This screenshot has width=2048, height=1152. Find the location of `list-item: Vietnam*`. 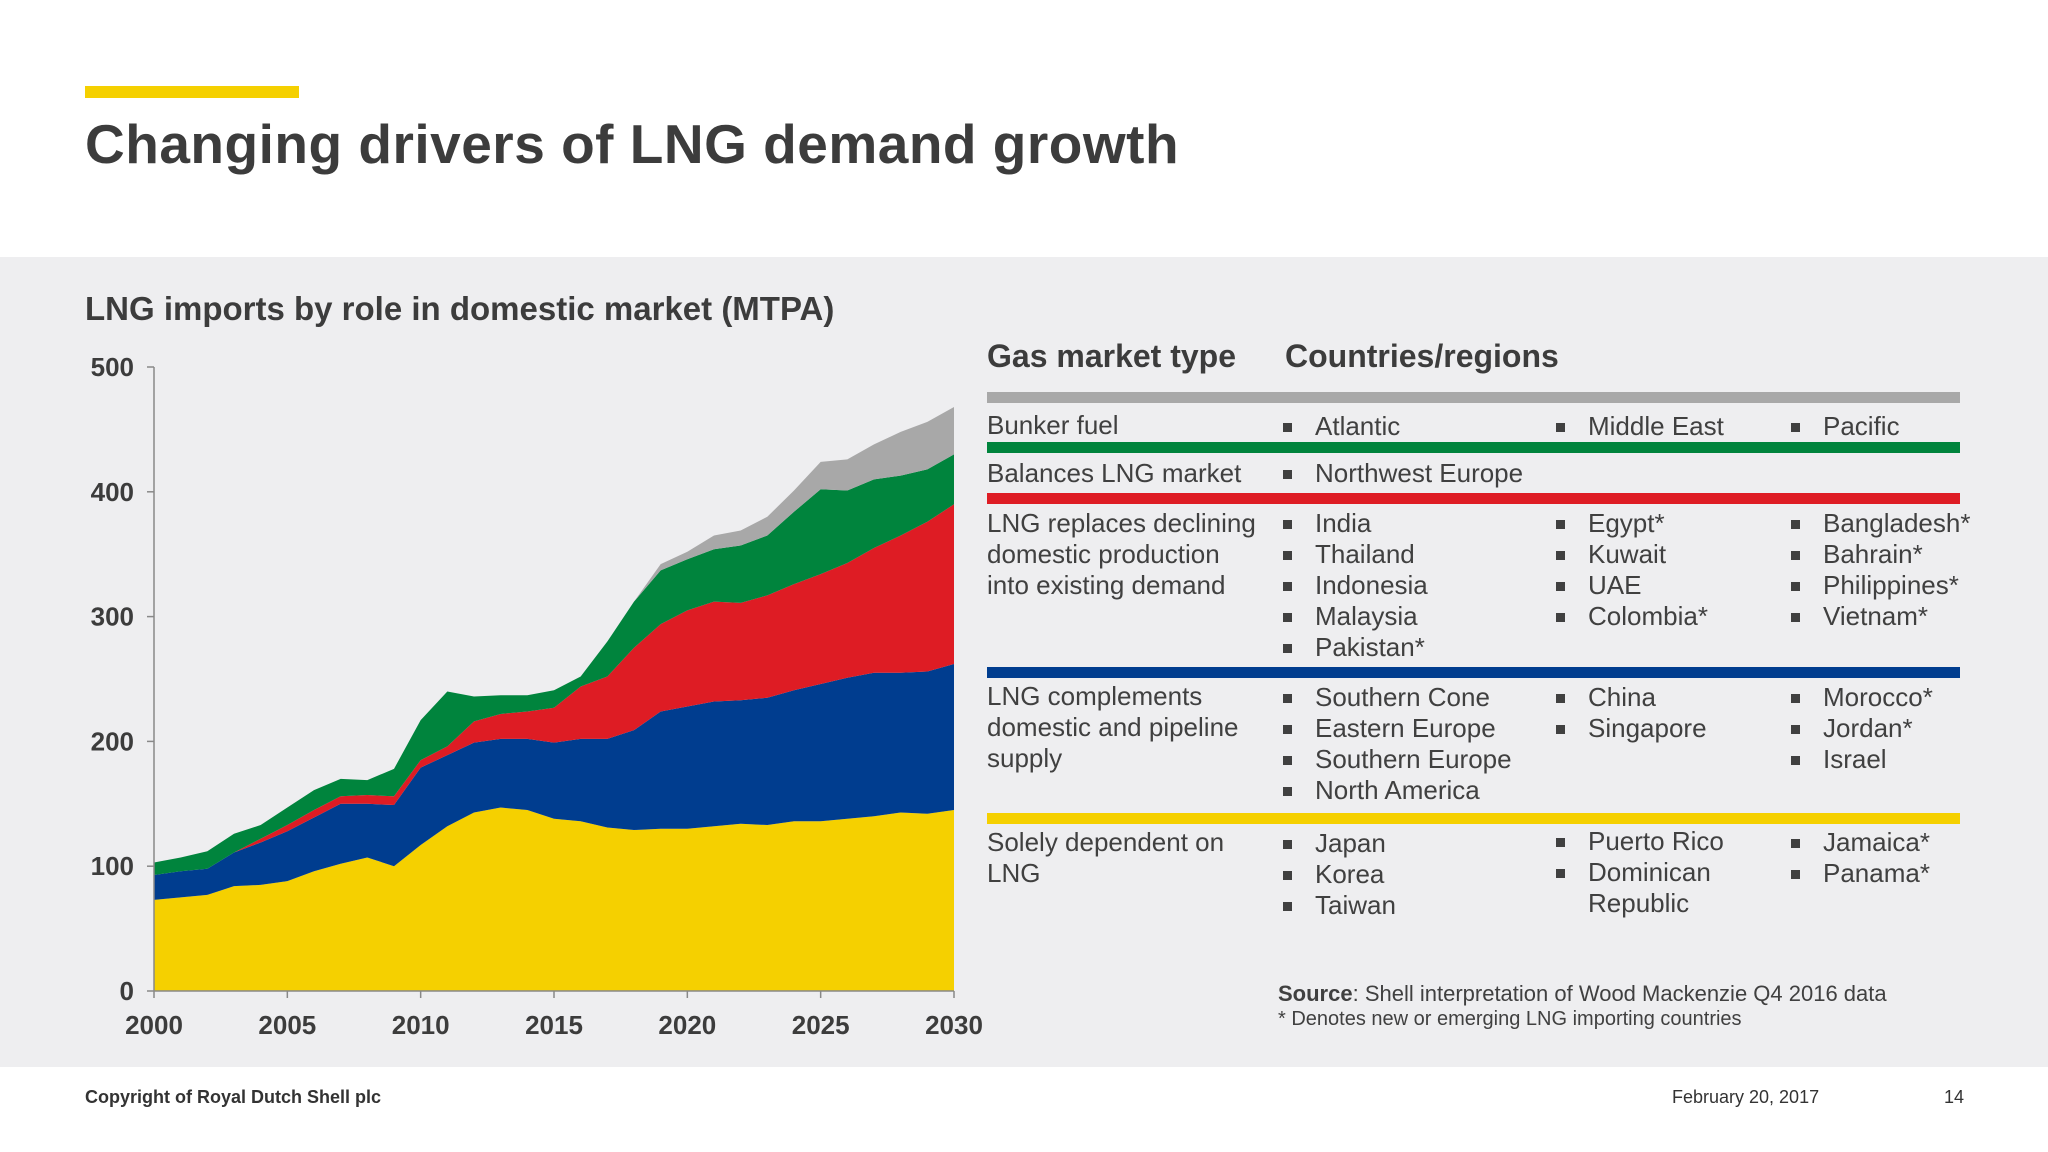

list-item: Vietnam* is located at coordinates (1880, 616).